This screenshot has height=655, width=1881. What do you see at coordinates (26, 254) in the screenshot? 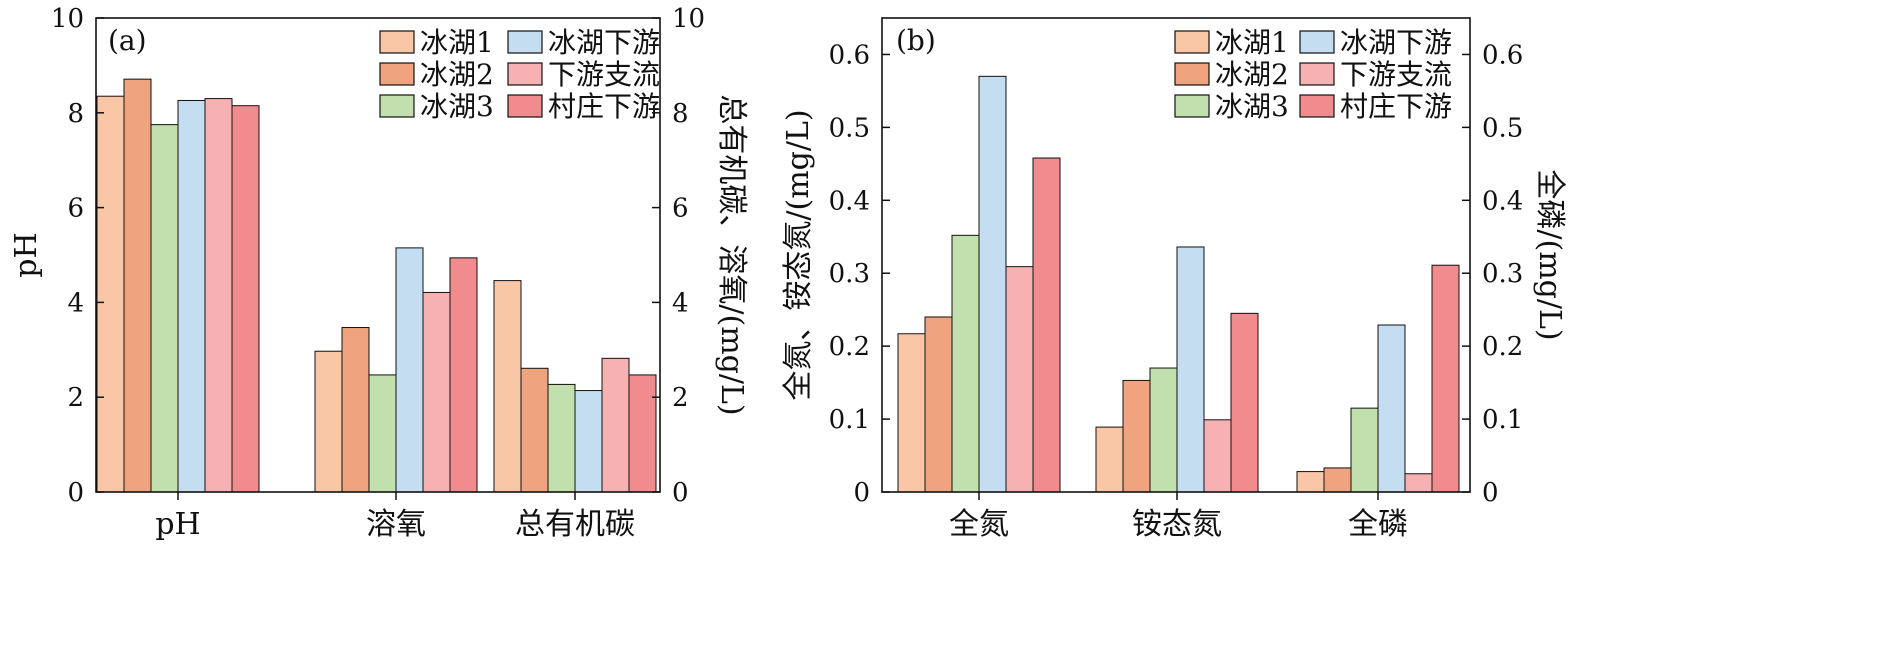
I see `y-axis-title: pH` at bounding box center [26, 254].